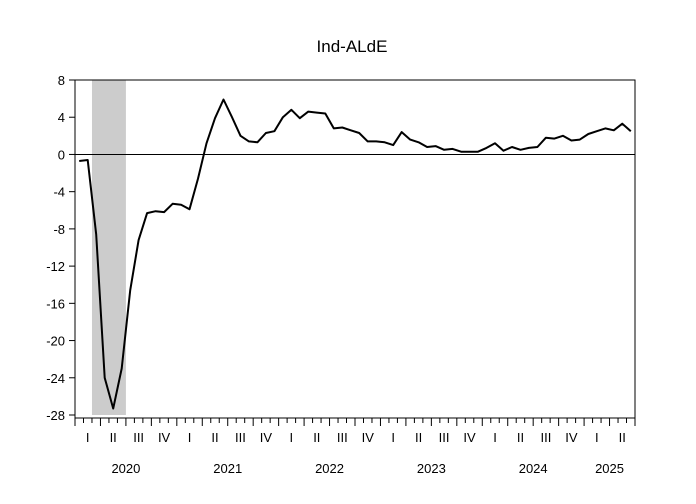 The width and height of the screenshot is (696, 504). What do you see at coordinates (55, 266) in the screenshot?
I see `y-tick-label: -12` at bounding box center [55, 266].